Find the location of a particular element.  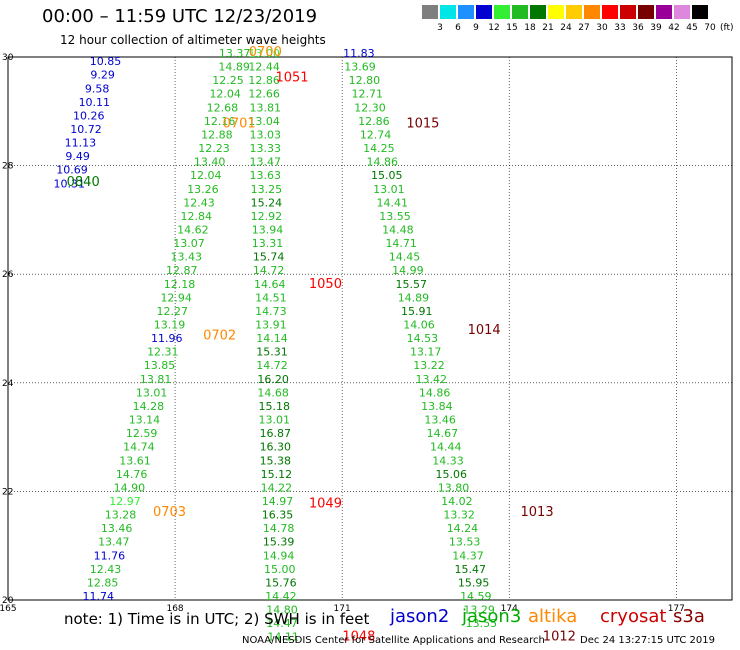

swh-data-label: 13.47 is located at coordinates (114, 542).